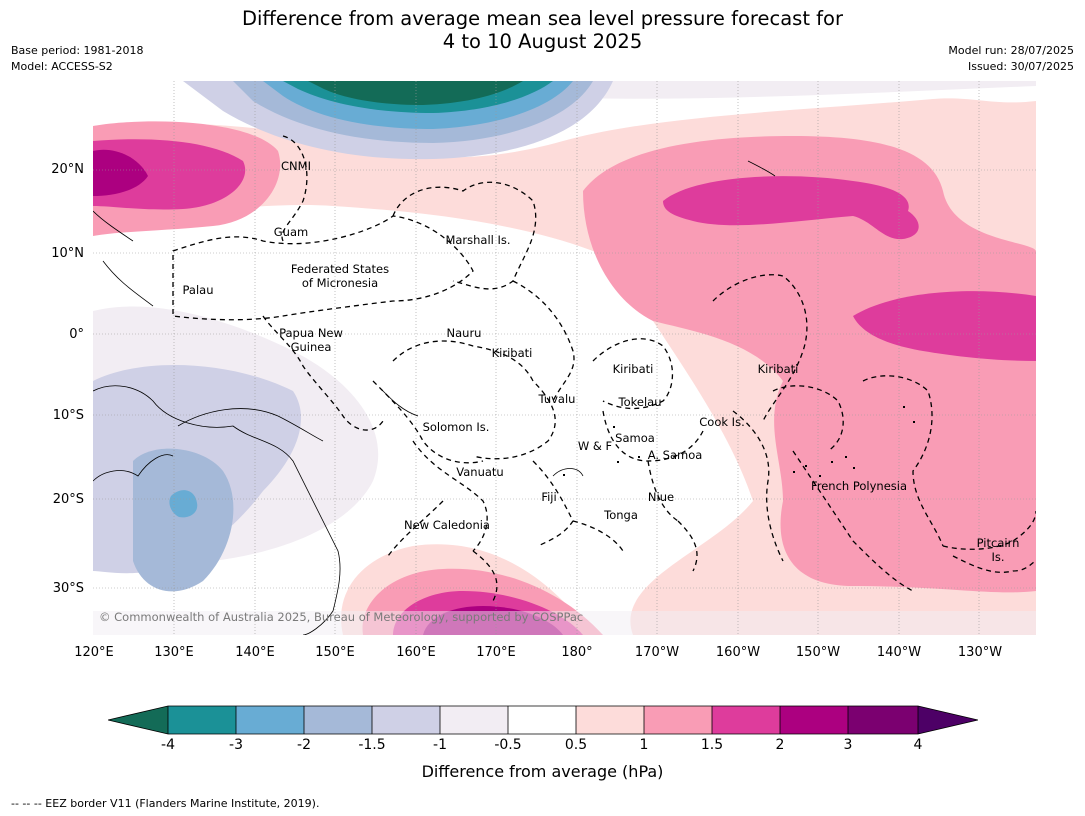  What do you see at coordinates (557, 399) in the screenshot?
I see `label-tuvalu: Tuvalu` at bounding box center [557, 399].